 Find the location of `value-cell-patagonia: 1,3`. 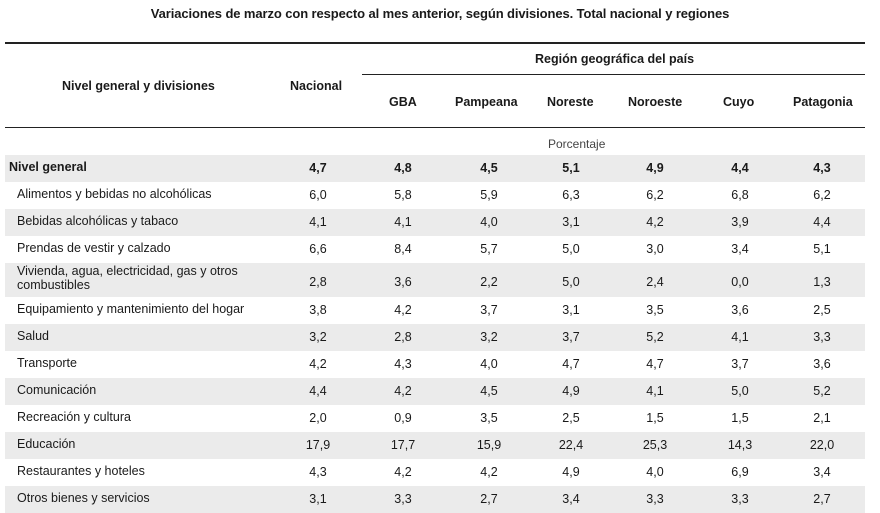

value-cell-patagonia: 1,3 is located at coordinates (822, 282).